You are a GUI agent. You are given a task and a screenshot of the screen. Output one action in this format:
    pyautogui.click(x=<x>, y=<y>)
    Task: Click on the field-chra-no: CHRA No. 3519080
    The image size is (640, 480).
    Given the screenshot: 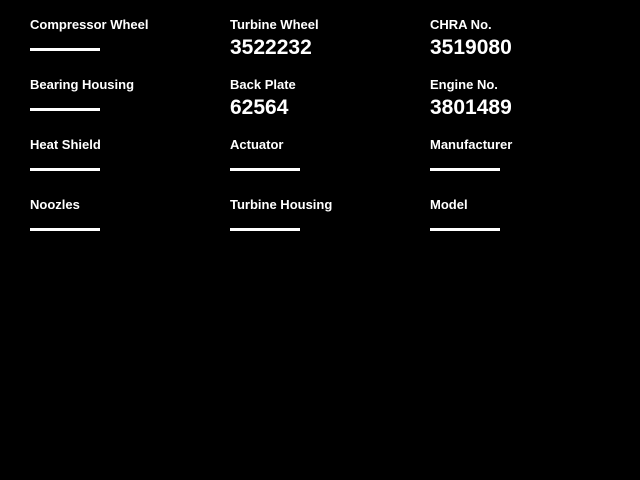 What is the action you would take?
    pyautogui.click(x=530, y=47)
    